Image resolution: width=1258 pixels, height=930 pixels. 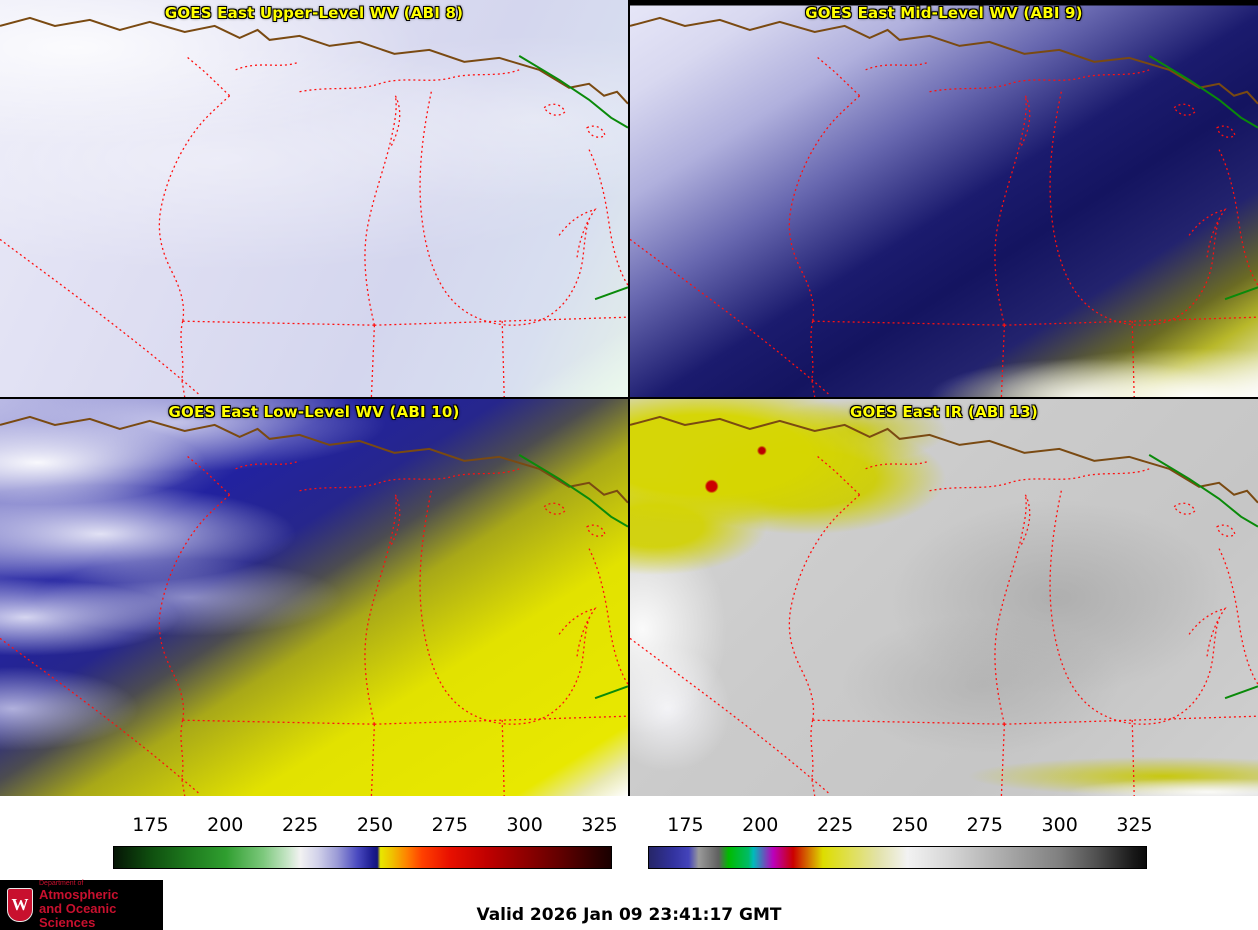 I want to click on logo-department-label: Department of, so click(x=61, y=884).